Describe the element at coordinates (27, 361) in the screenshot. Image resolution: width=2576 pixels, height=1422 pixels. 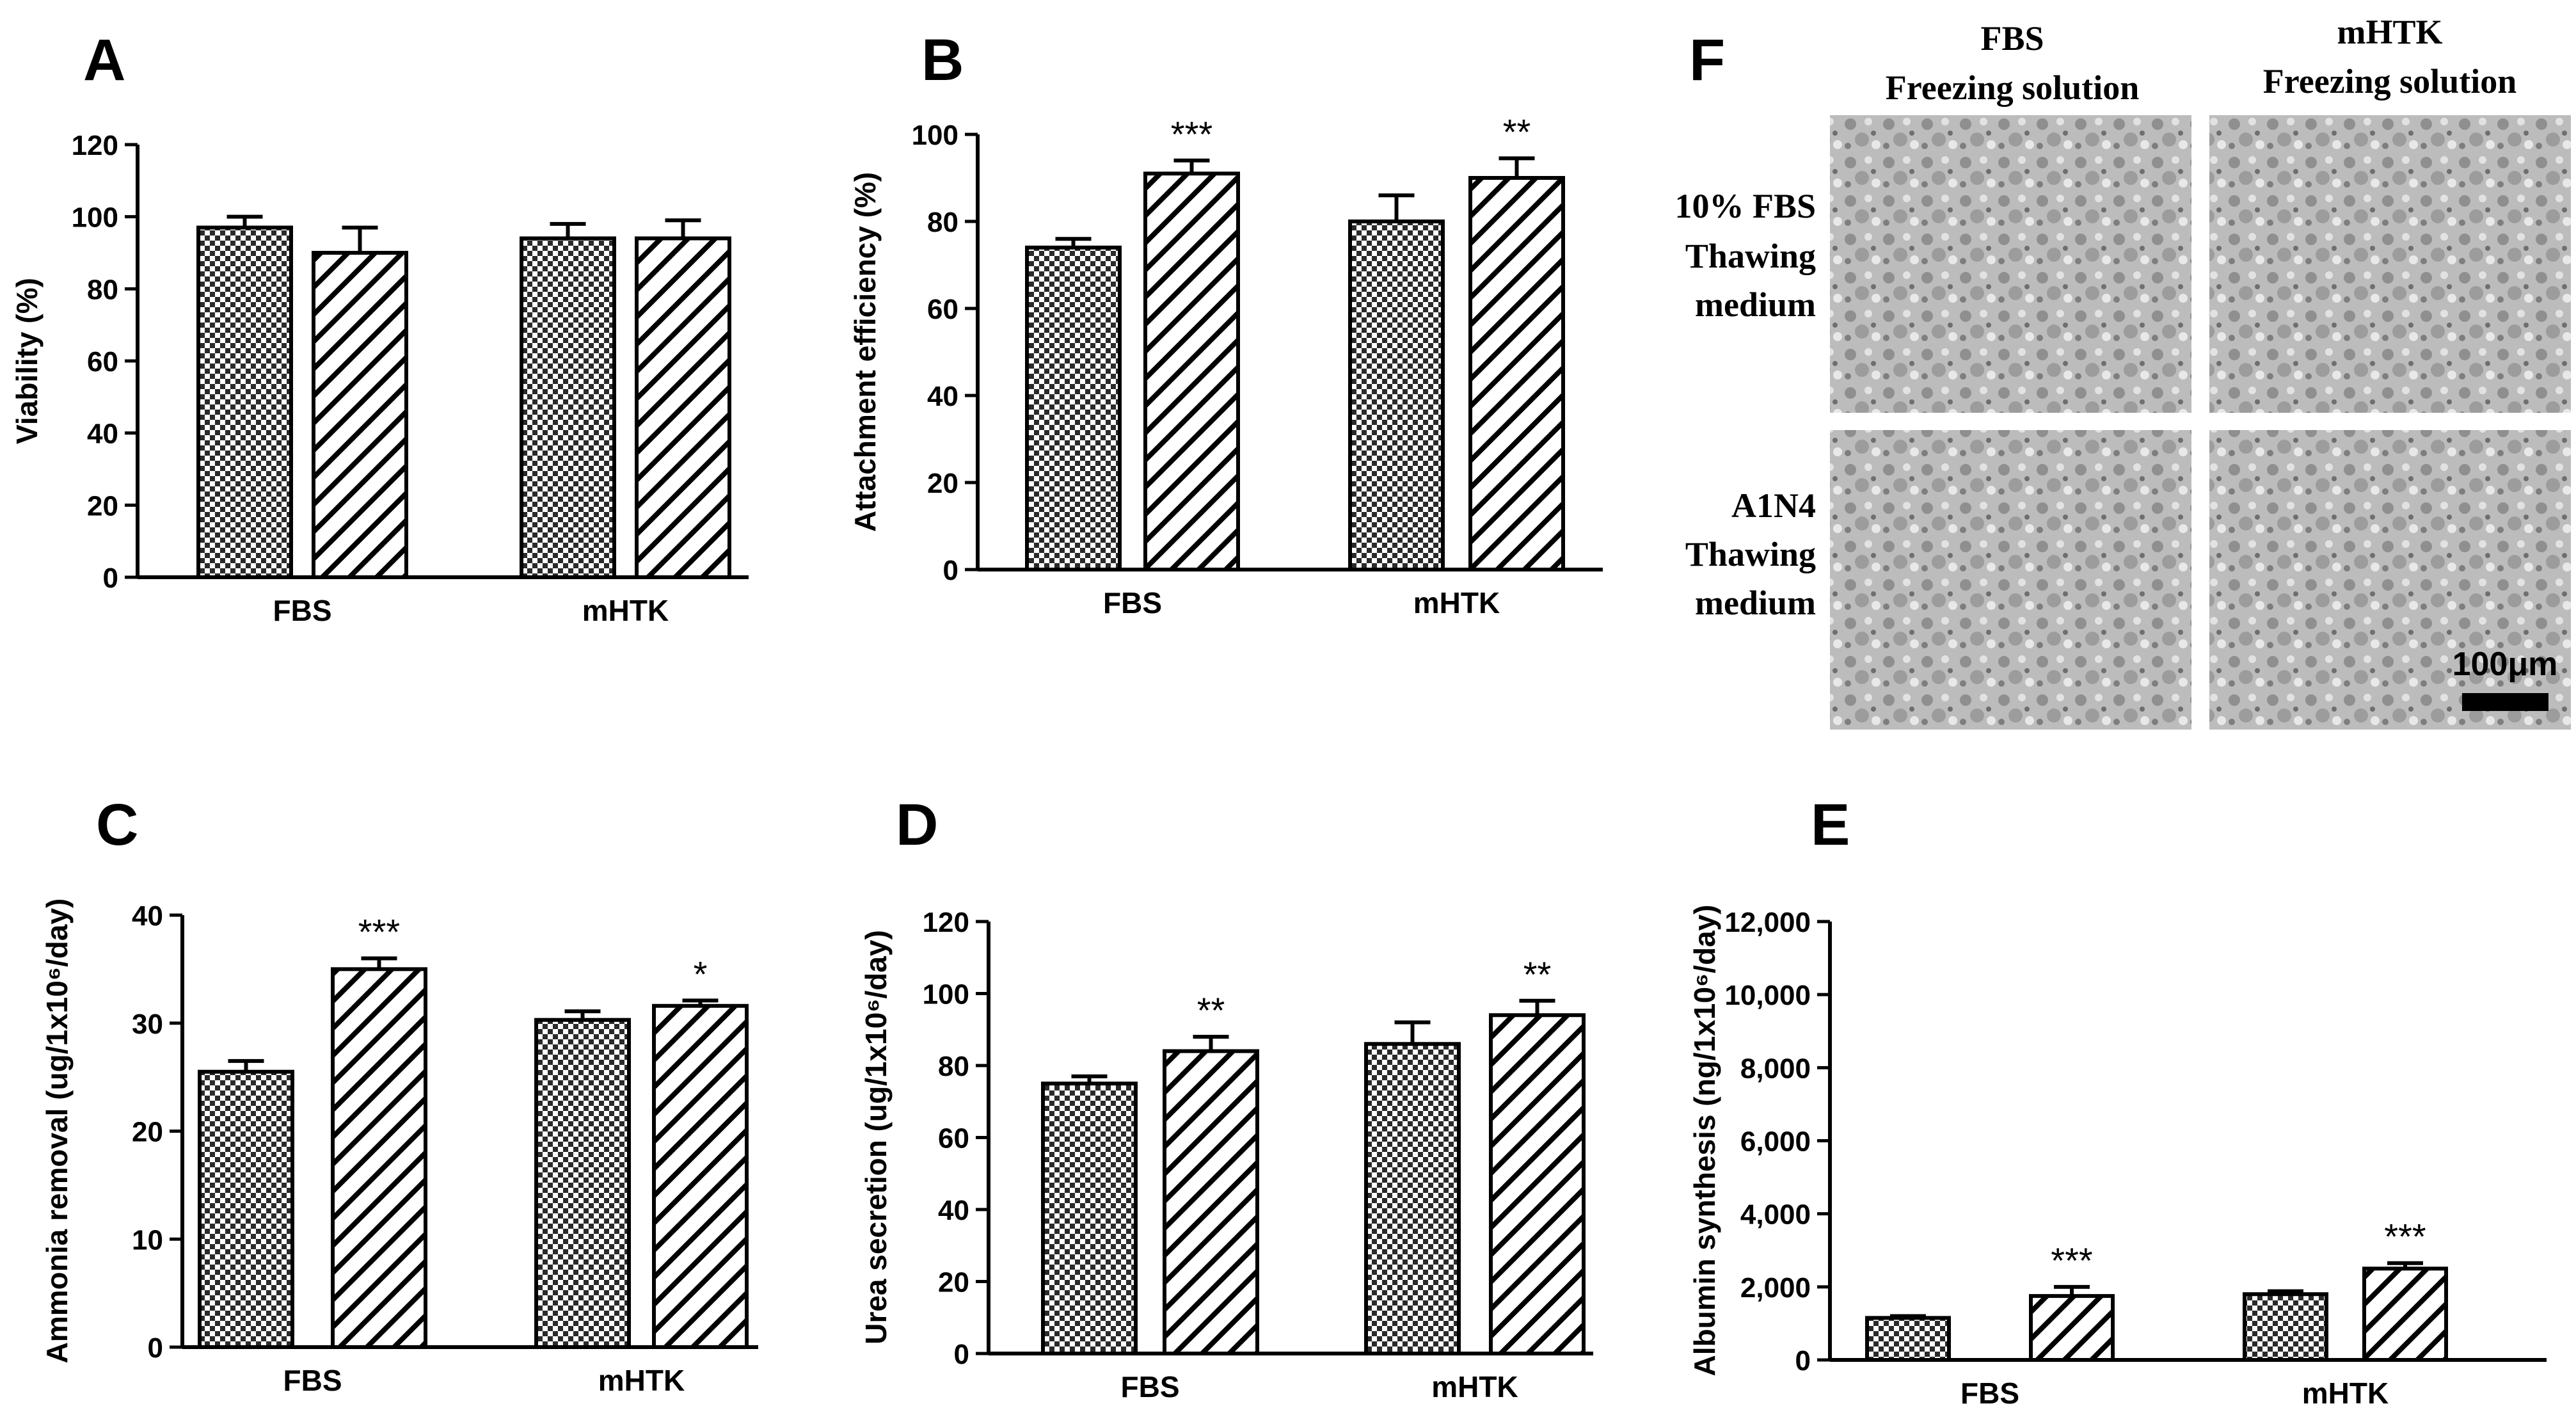
I see `y-axis-title: Viability (%)` at that location.